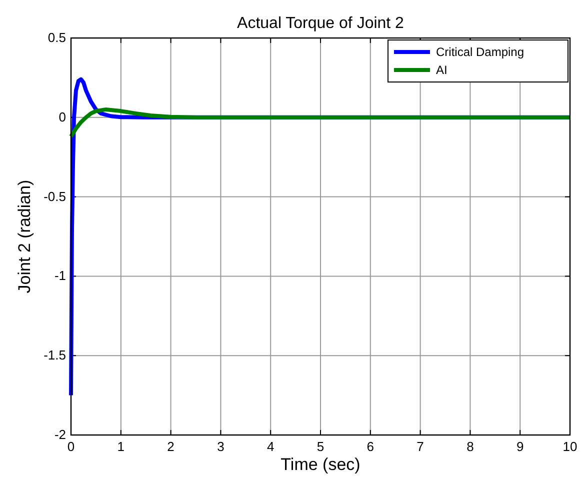  What do you see at coordinates (370, 446) in the screenshot?
I see `x-tick-label: 6` at bounding box center [370, 446].